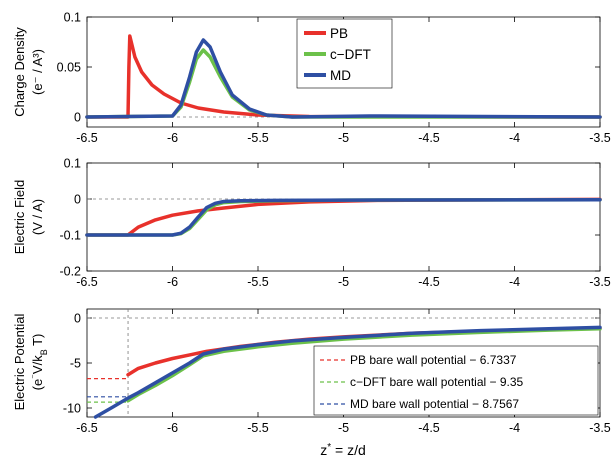  Describe the element at coordinates (433, 360) in the screenshot. I see `legend-label-pb: PB bare wall potential − 6.7337` at that location.